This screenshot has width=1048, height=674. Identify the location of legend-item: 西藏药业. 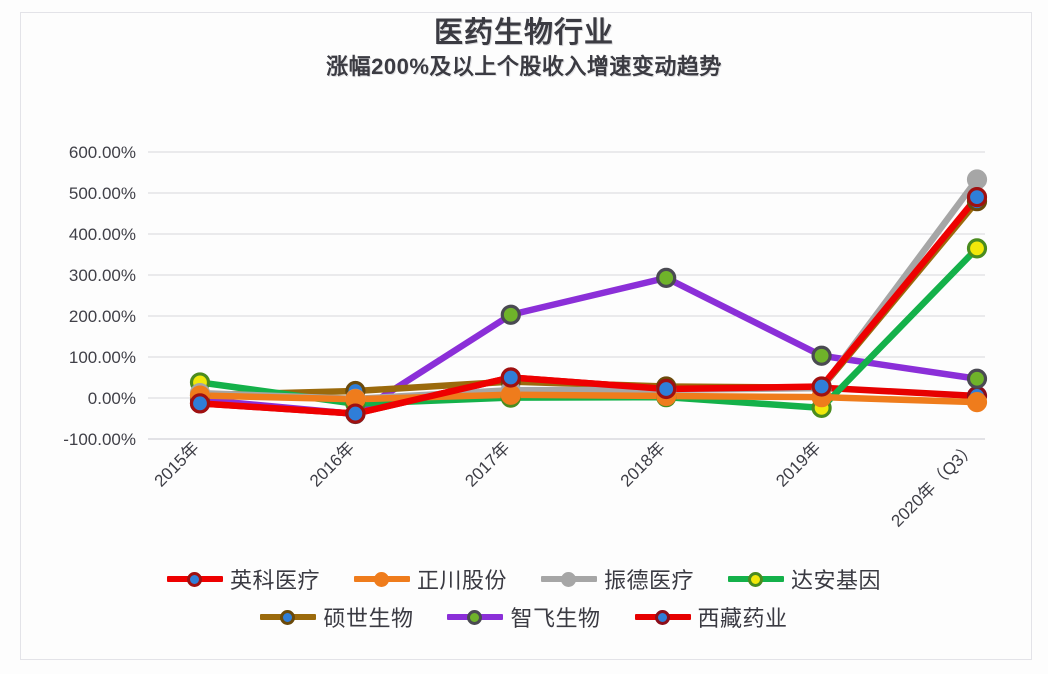
(711, 617).